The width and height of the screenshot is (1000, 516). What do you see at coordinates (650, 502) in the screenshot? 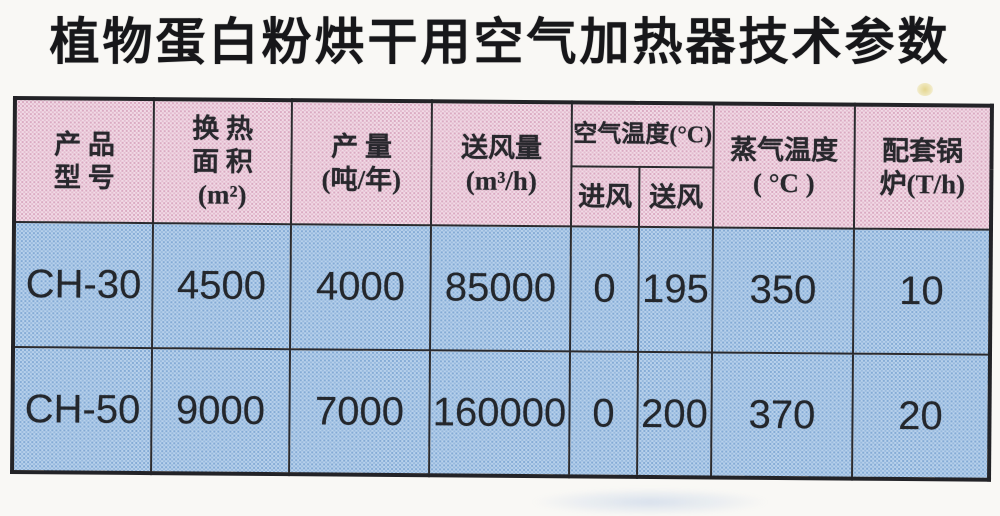
I see `scan-artifact-smudge` at bounding box center [650, 502].